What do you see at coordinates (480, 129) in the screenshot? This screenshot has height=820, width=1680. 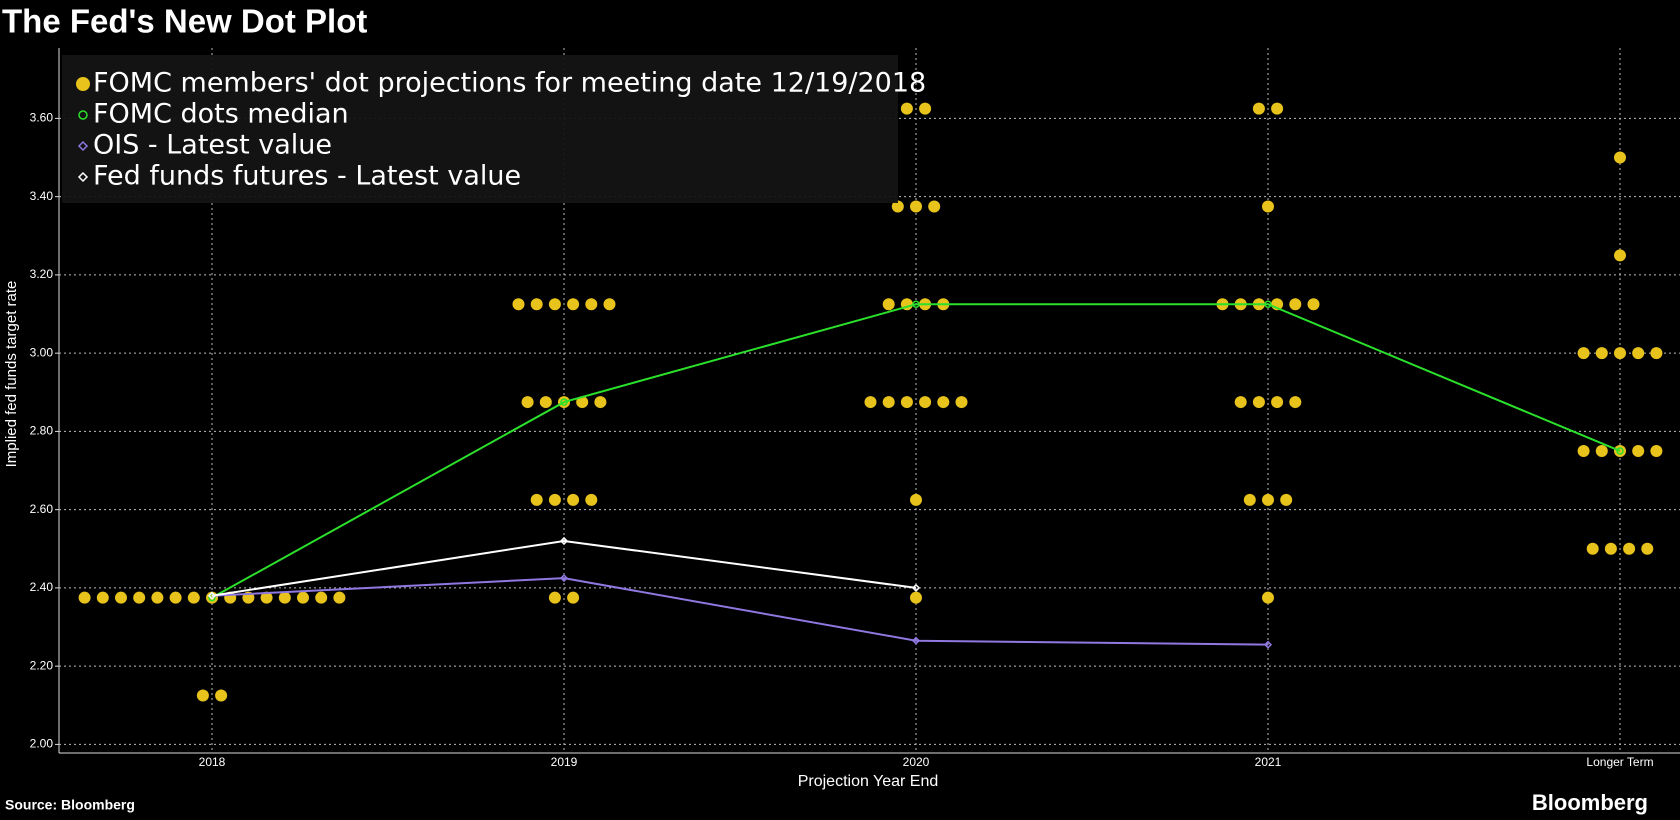 I see `legend-box` at bounding box center [480, 129].